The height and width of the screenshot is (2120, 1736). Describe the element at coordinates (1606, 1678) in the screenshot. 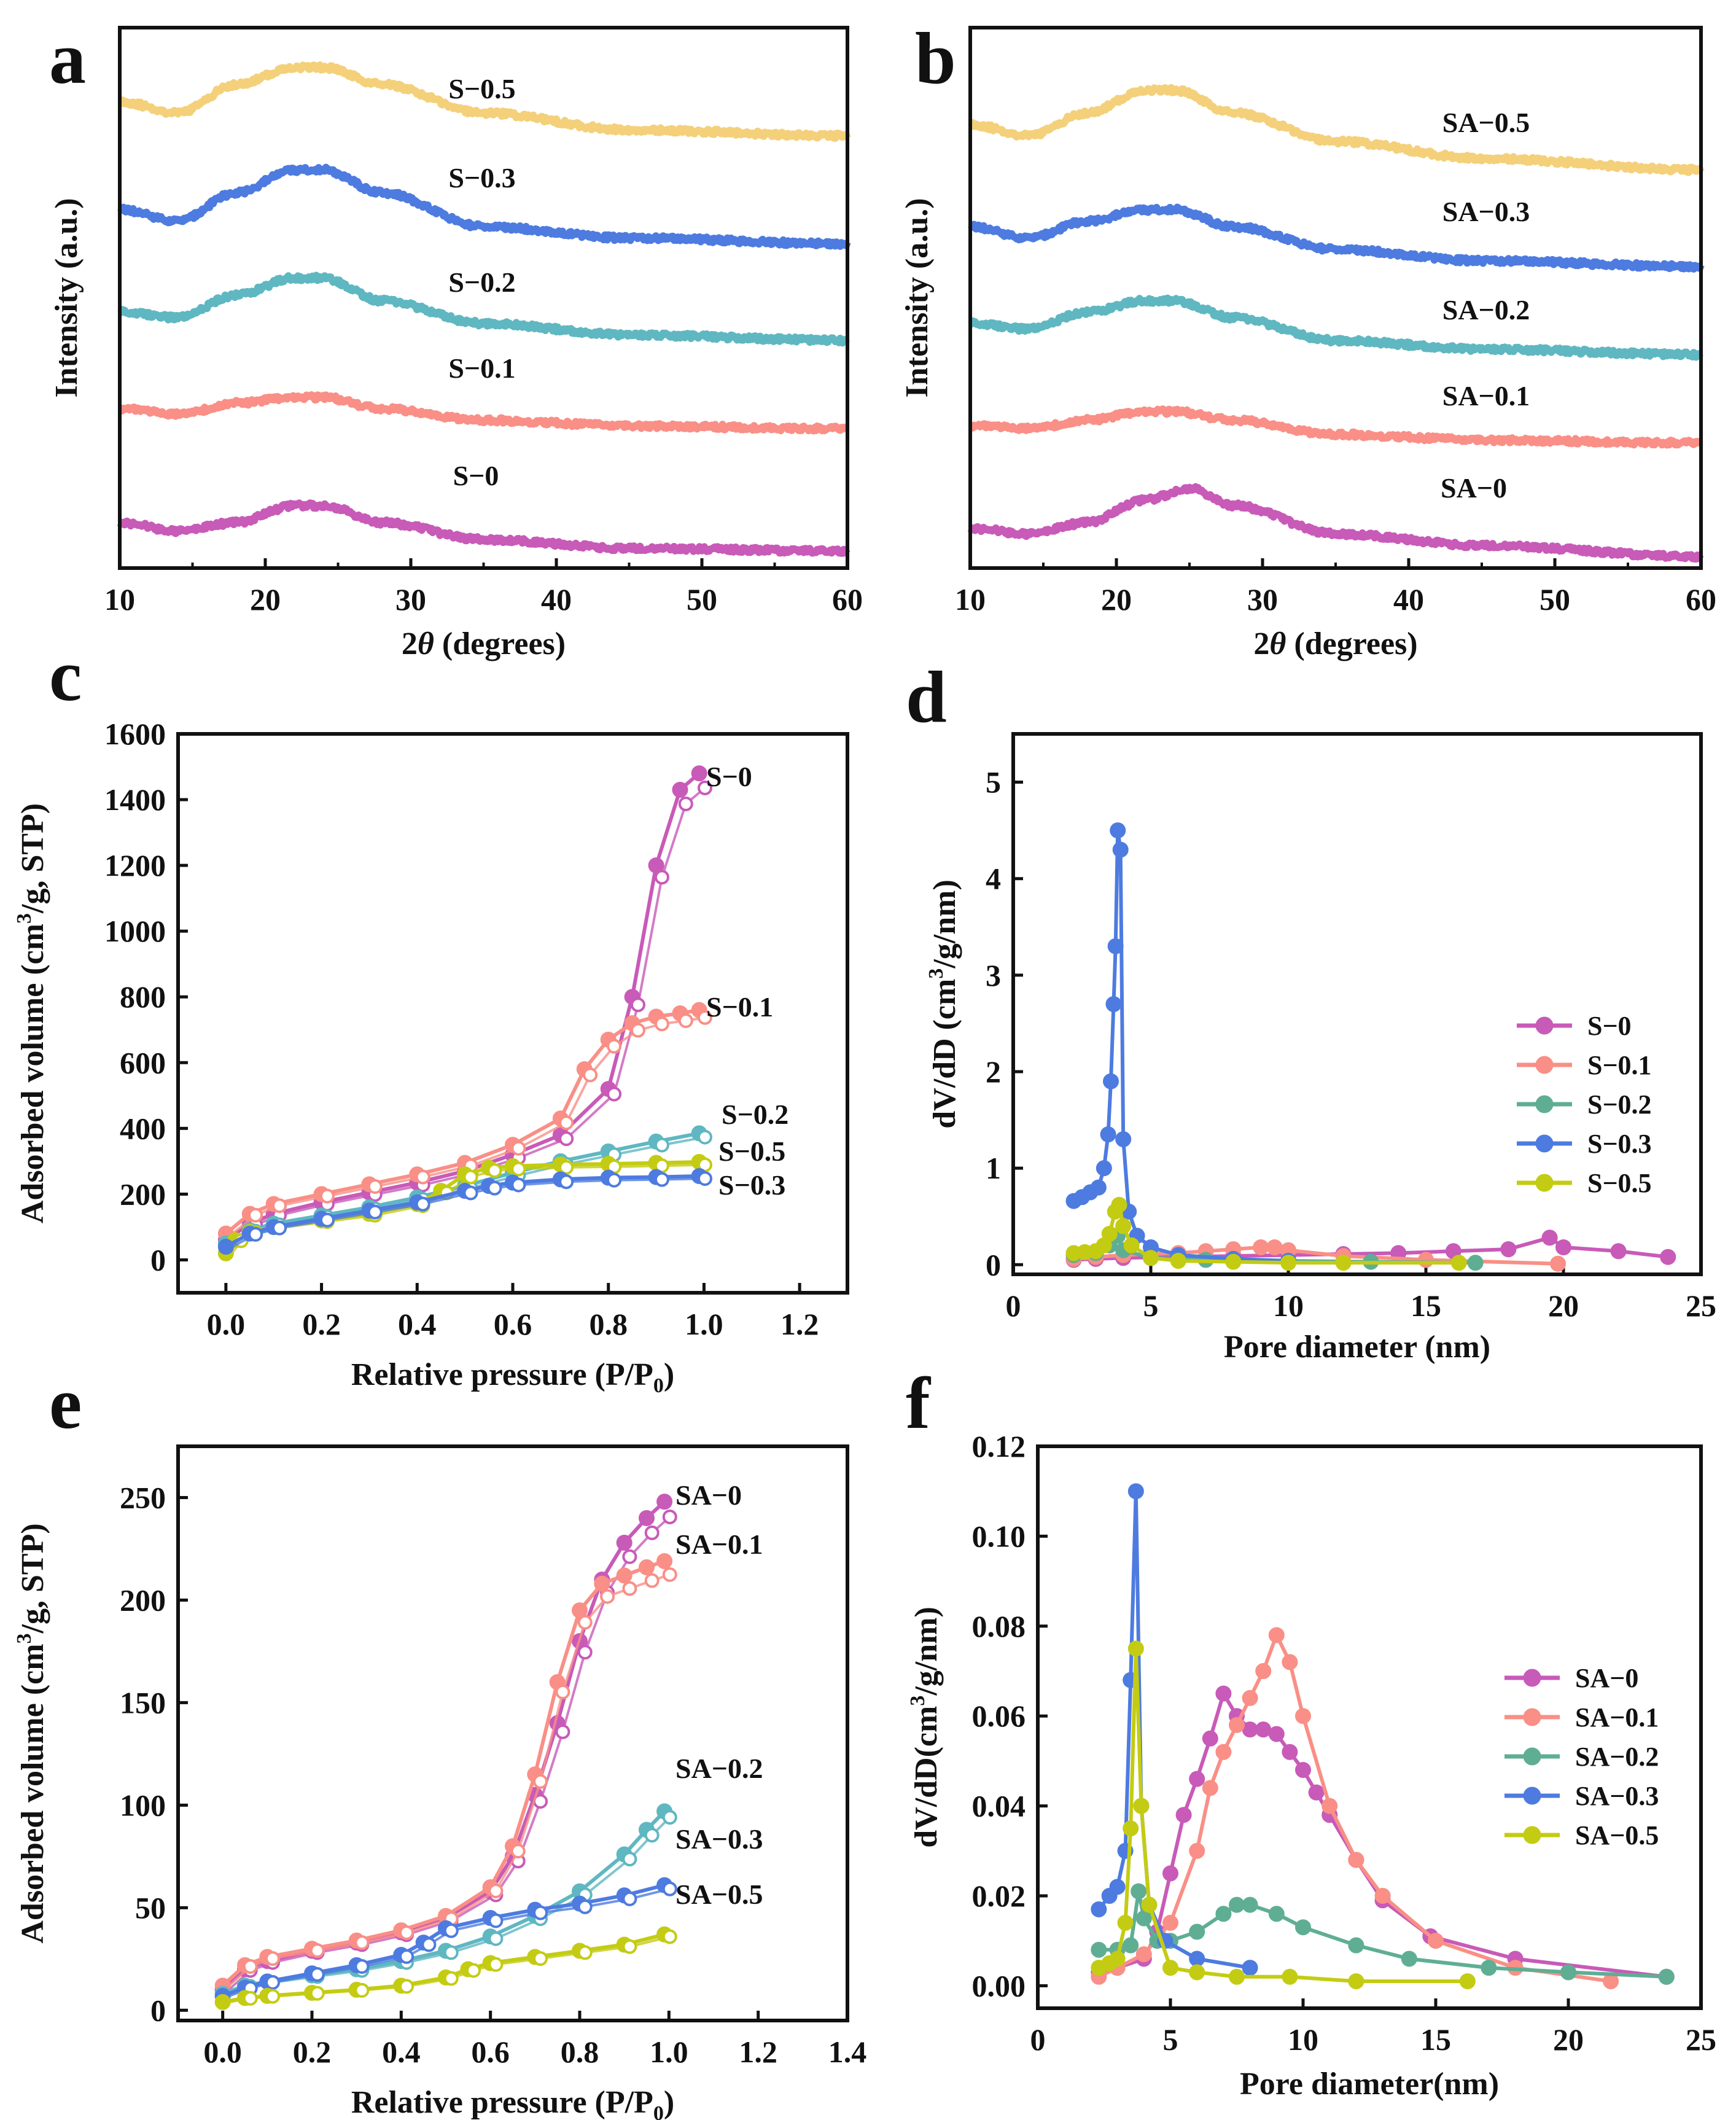

I see `legend-label-SA−0: SA−0` at that location.